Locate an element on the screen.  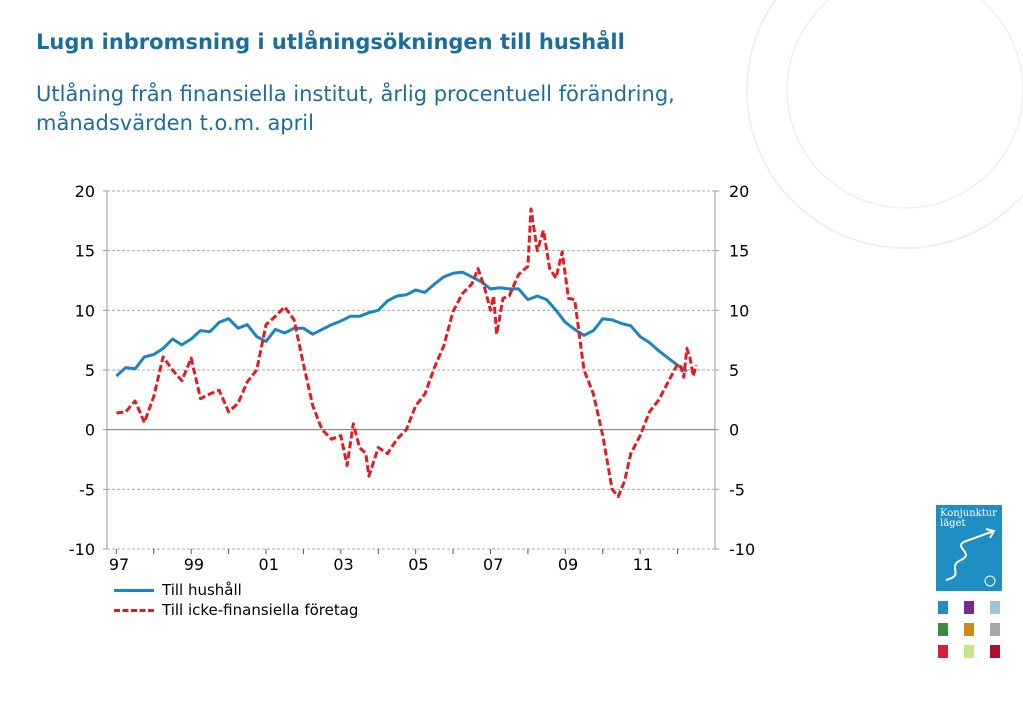
y-tick-label-left: 0 is located at coordinates (90, 430).